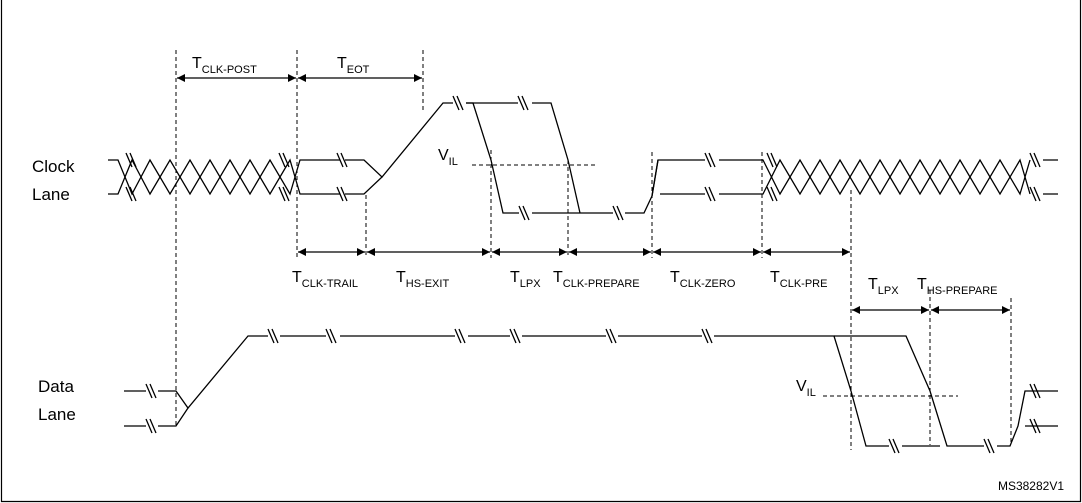 This screenshot has width=1082, height=503. I want to click on t-hs-exit-label: THS-EXIT, so click(422, 279).